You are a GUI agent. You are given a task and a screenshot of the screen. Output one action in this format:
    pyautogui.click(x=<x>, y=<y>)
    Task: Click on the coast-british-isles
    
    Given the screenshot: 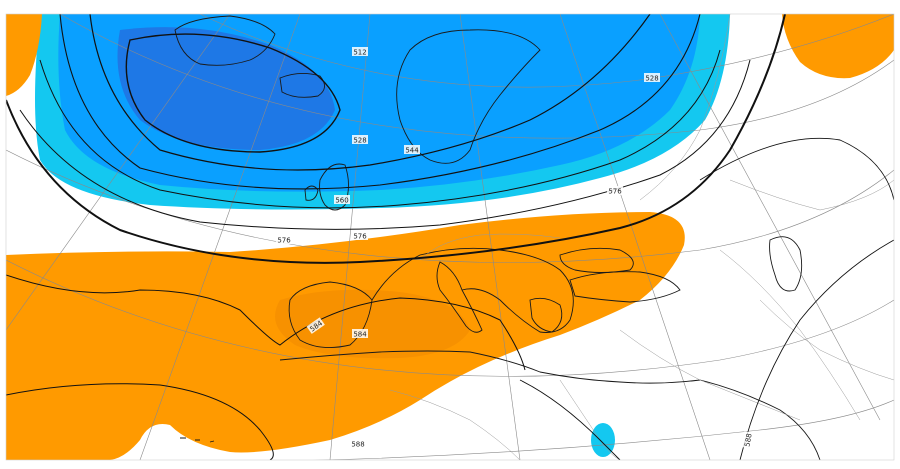 What is the action you would take?
    pyautogui.click(x=334, y=187)
    